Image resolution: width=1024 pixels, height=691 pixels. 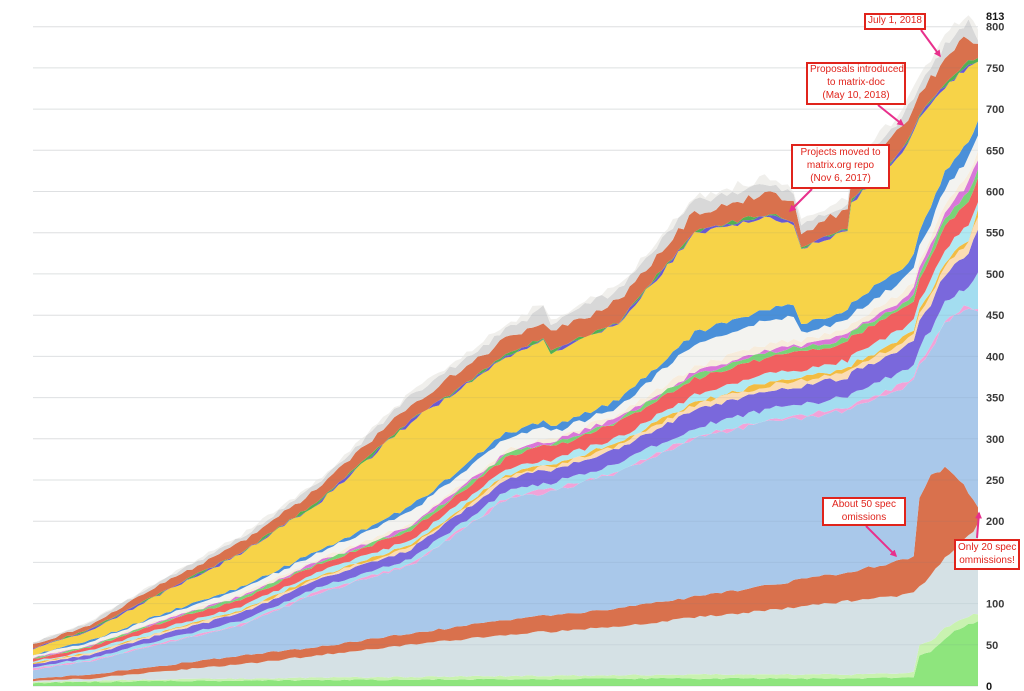 I want to click on y-tick-500: 500, so click(x=995, y=275).